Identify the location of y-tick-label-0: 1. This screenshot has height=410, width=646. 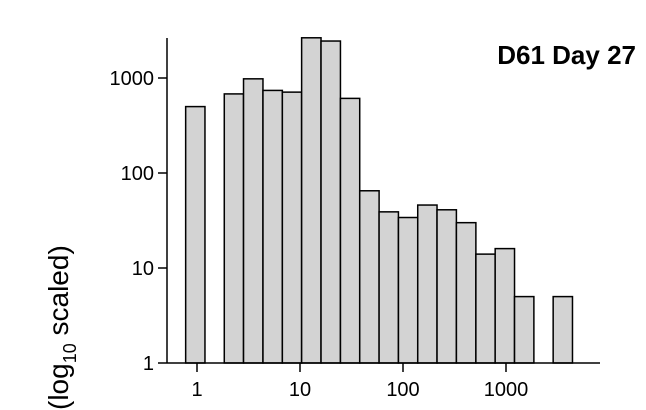
(148, 364).